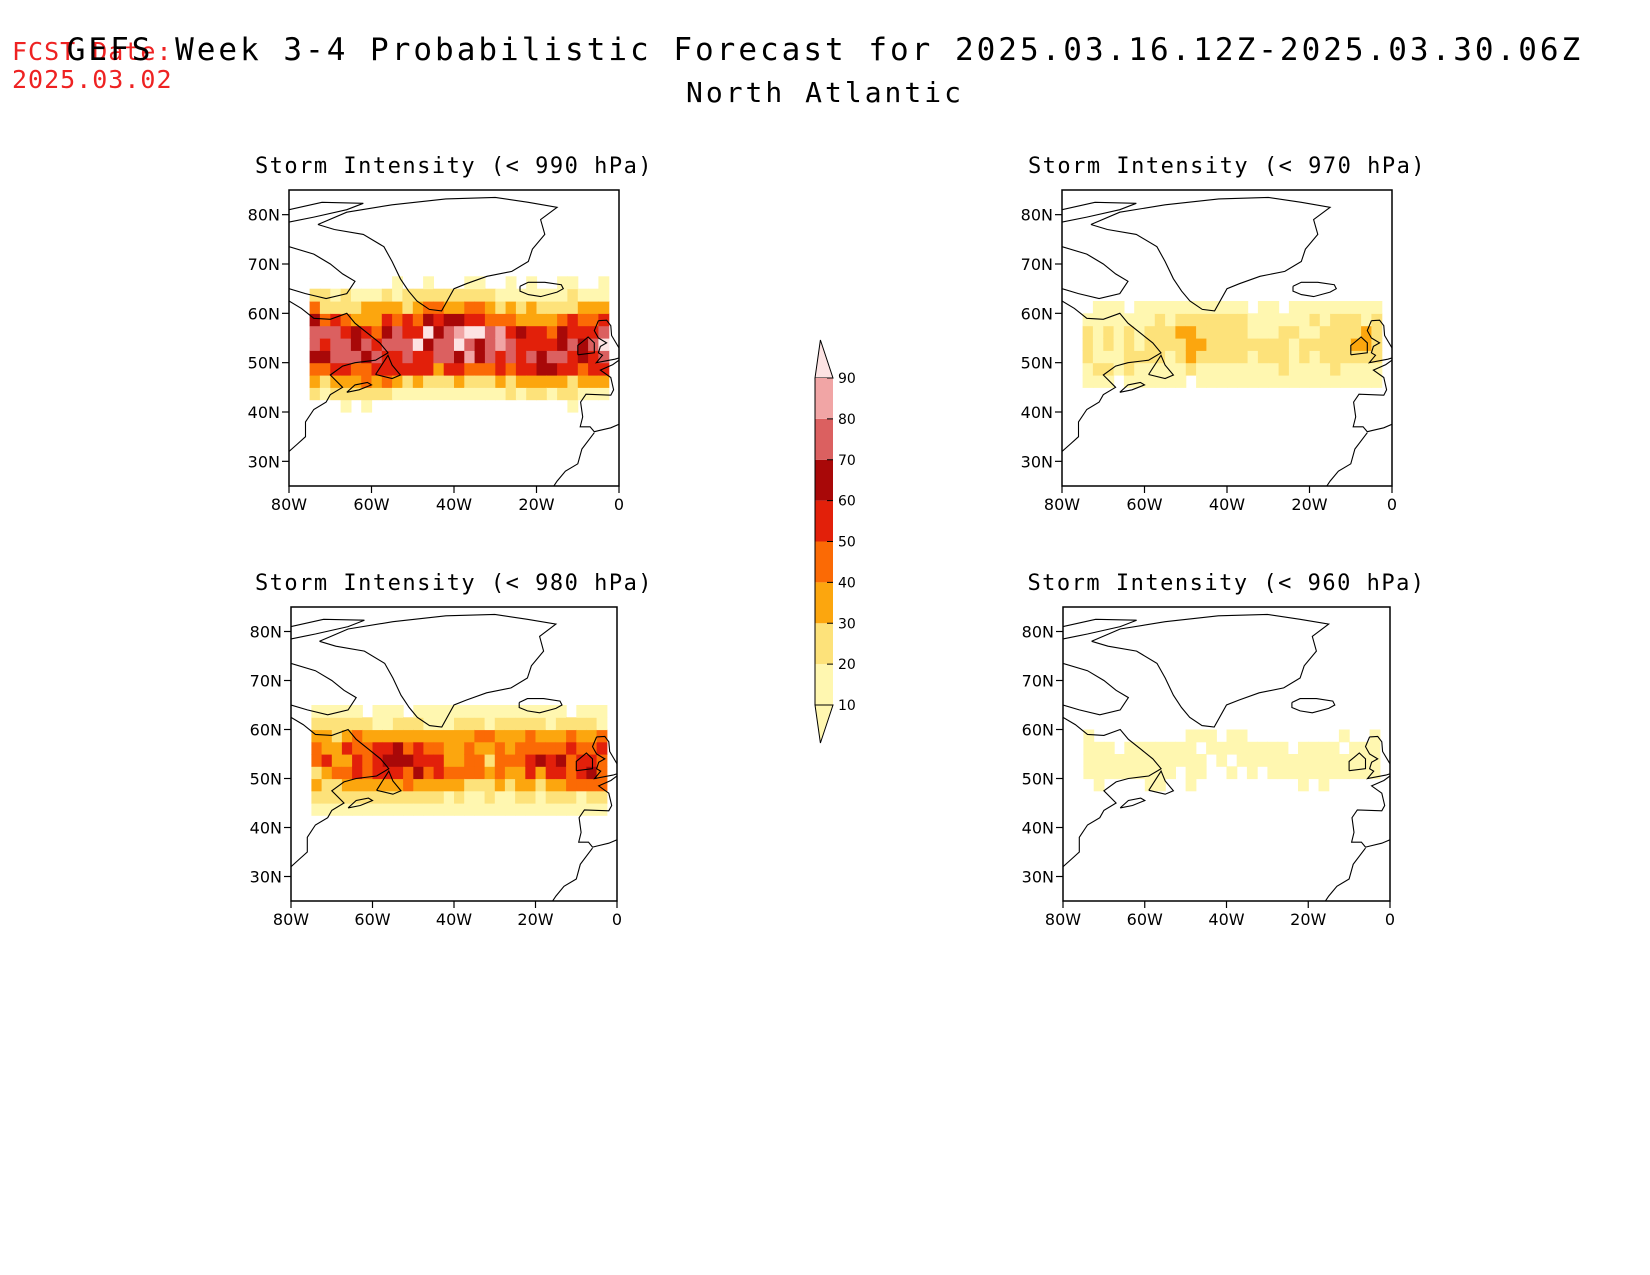  What do you see at coordinates (1038, 730) in the screenshot?
I see `lat-tick-label: 60N` at bounding box center [1038, 730].